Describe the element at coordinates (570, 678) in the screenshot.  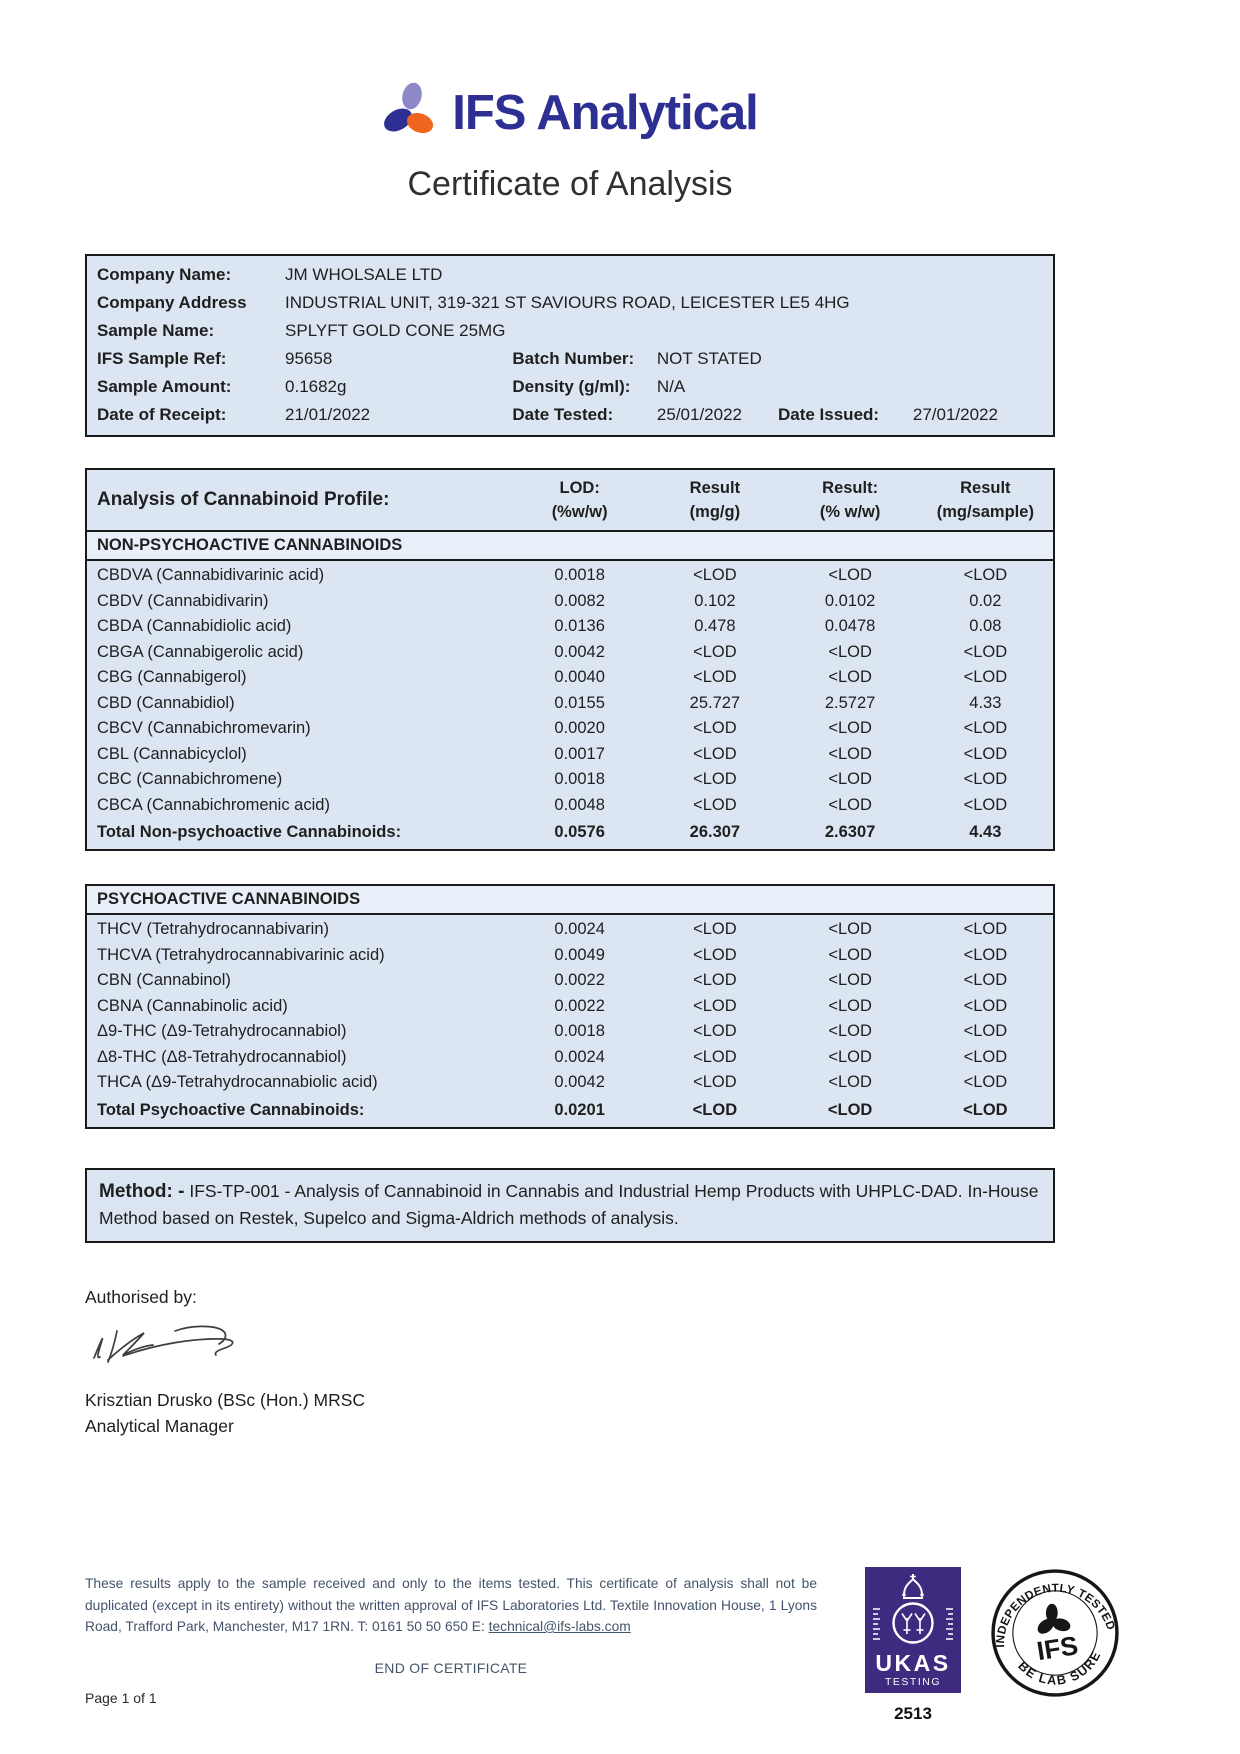
I see `table-row: CBG (Cannabigerol) 0.0040 <LOD <LOD <LOD` at that location.